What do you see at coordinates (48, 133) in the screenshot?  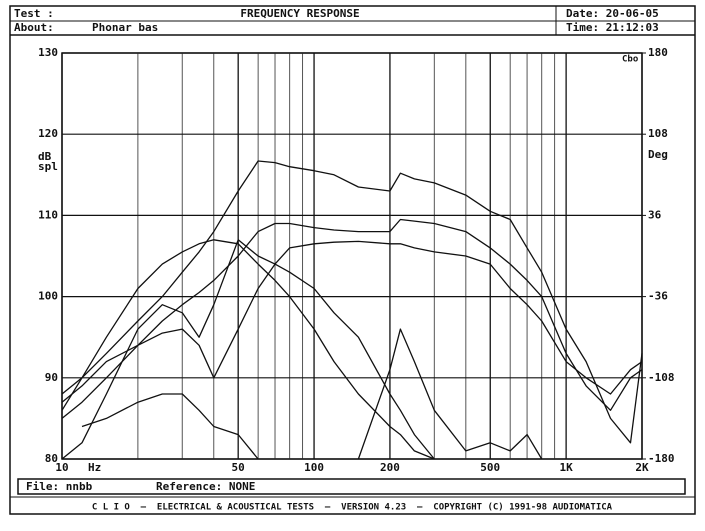 I see `y-tick-label: 120` at bounding box center [48, 133].